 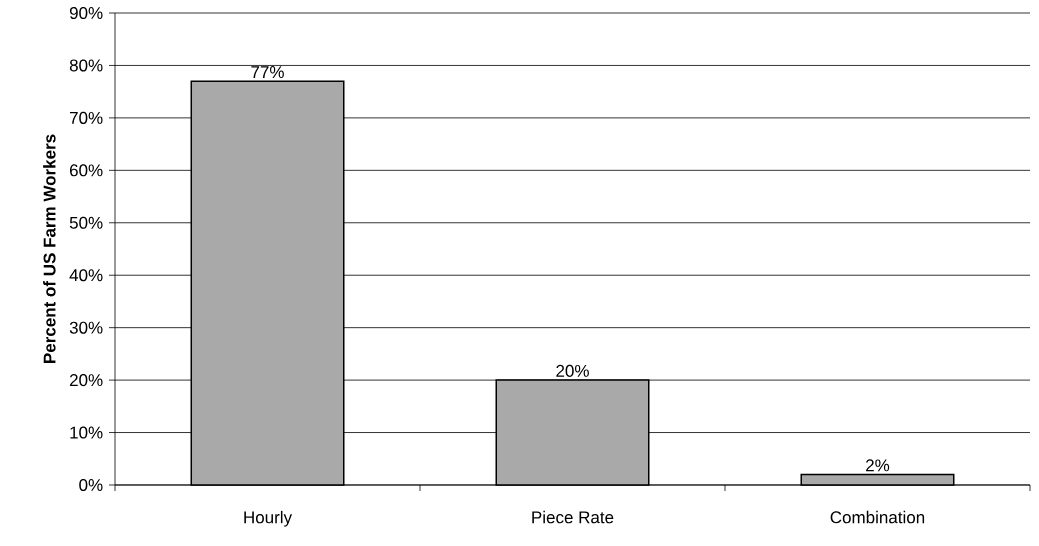 What do you see at coordinates (86, 13) in the screenshot?
I see `y-tick-label: 90%` at bounding box center [86, 13].